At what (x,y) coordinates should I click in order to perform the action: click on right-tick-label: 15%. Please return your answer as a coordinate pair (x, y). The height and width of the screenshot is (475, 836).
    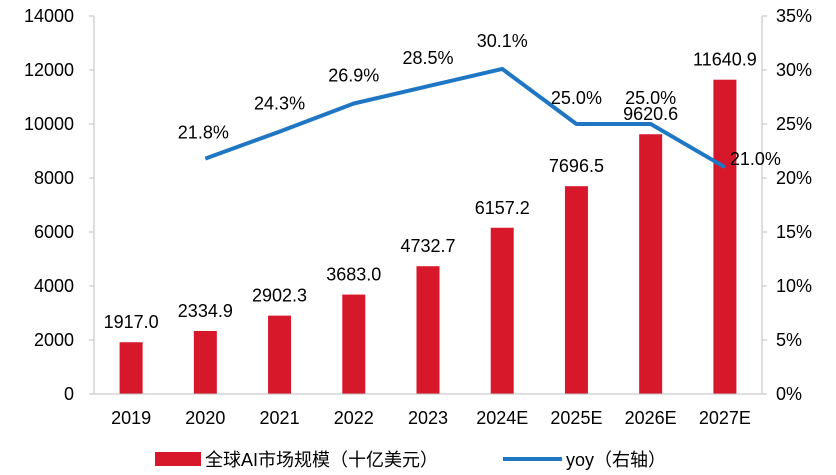
    Looking at the image, I should click on (794, 232).